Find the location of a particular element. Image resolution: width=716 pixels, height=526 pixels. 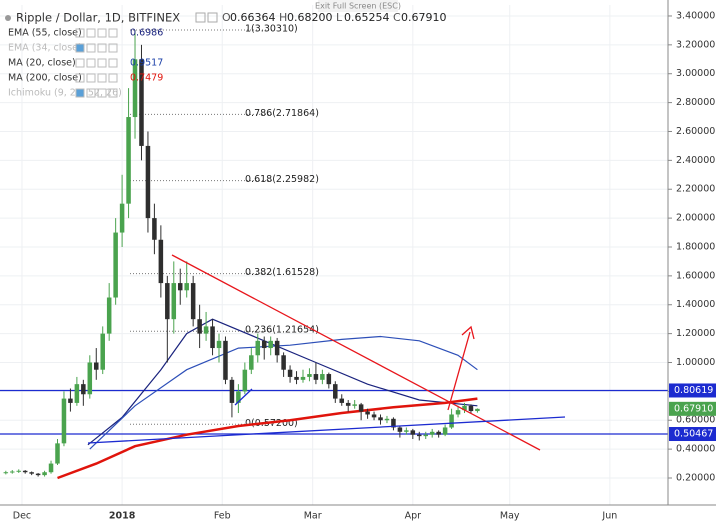

indicator-name: MA (20, close) is located at coordinates (42, 63).